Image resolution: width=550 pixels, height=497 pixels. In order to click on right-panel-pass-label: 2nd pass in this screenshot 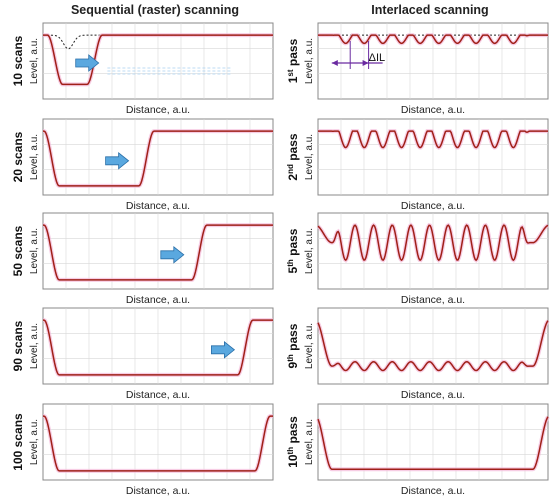, I will do `click(293, 156)`.